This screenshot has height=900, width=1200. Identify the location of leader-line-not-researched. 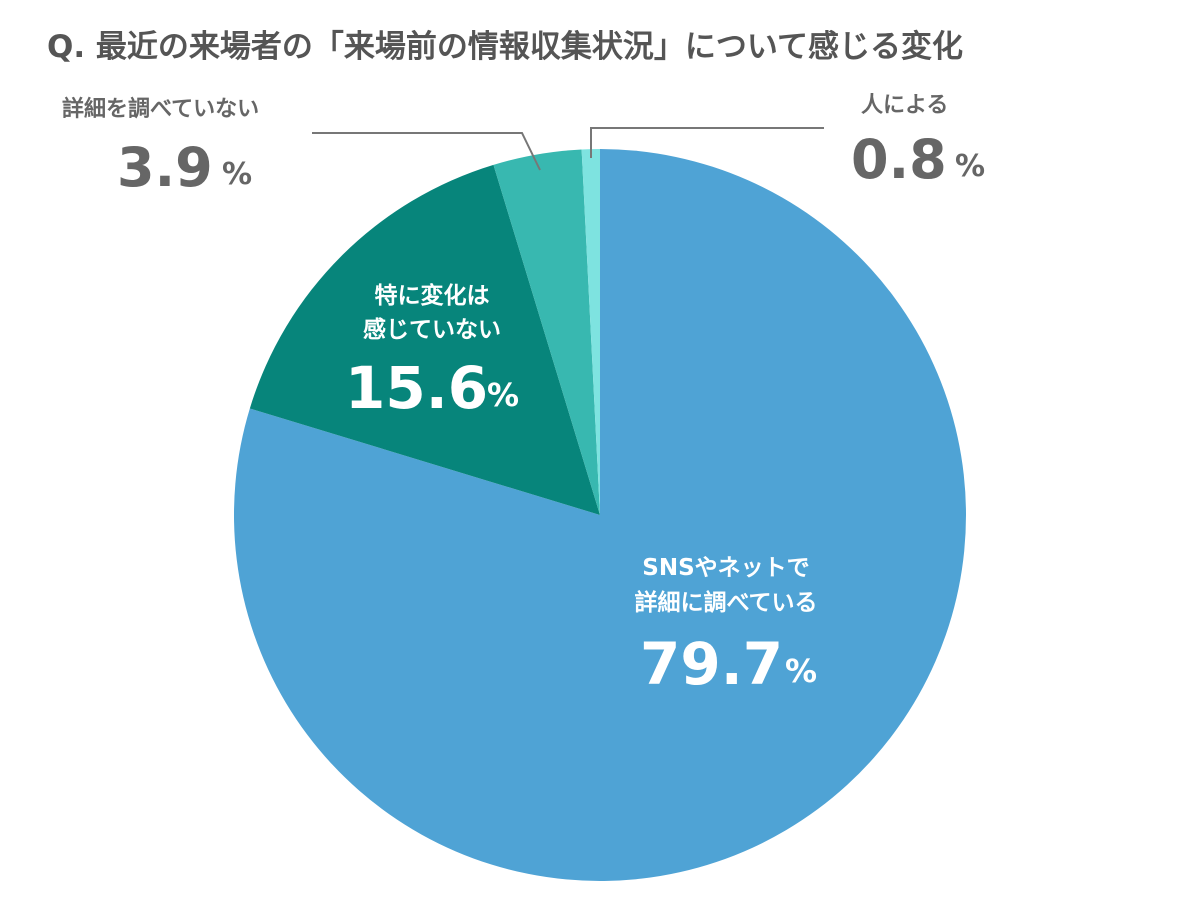
(426, 151).